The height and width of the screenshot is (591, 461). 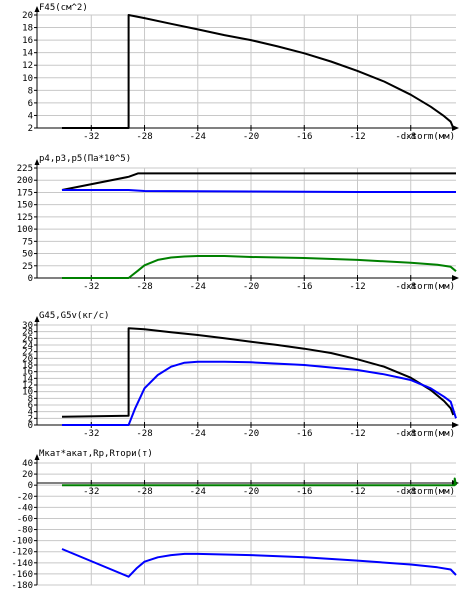 I want to click on y-tick-label: 28, so click(x=27, y=333).